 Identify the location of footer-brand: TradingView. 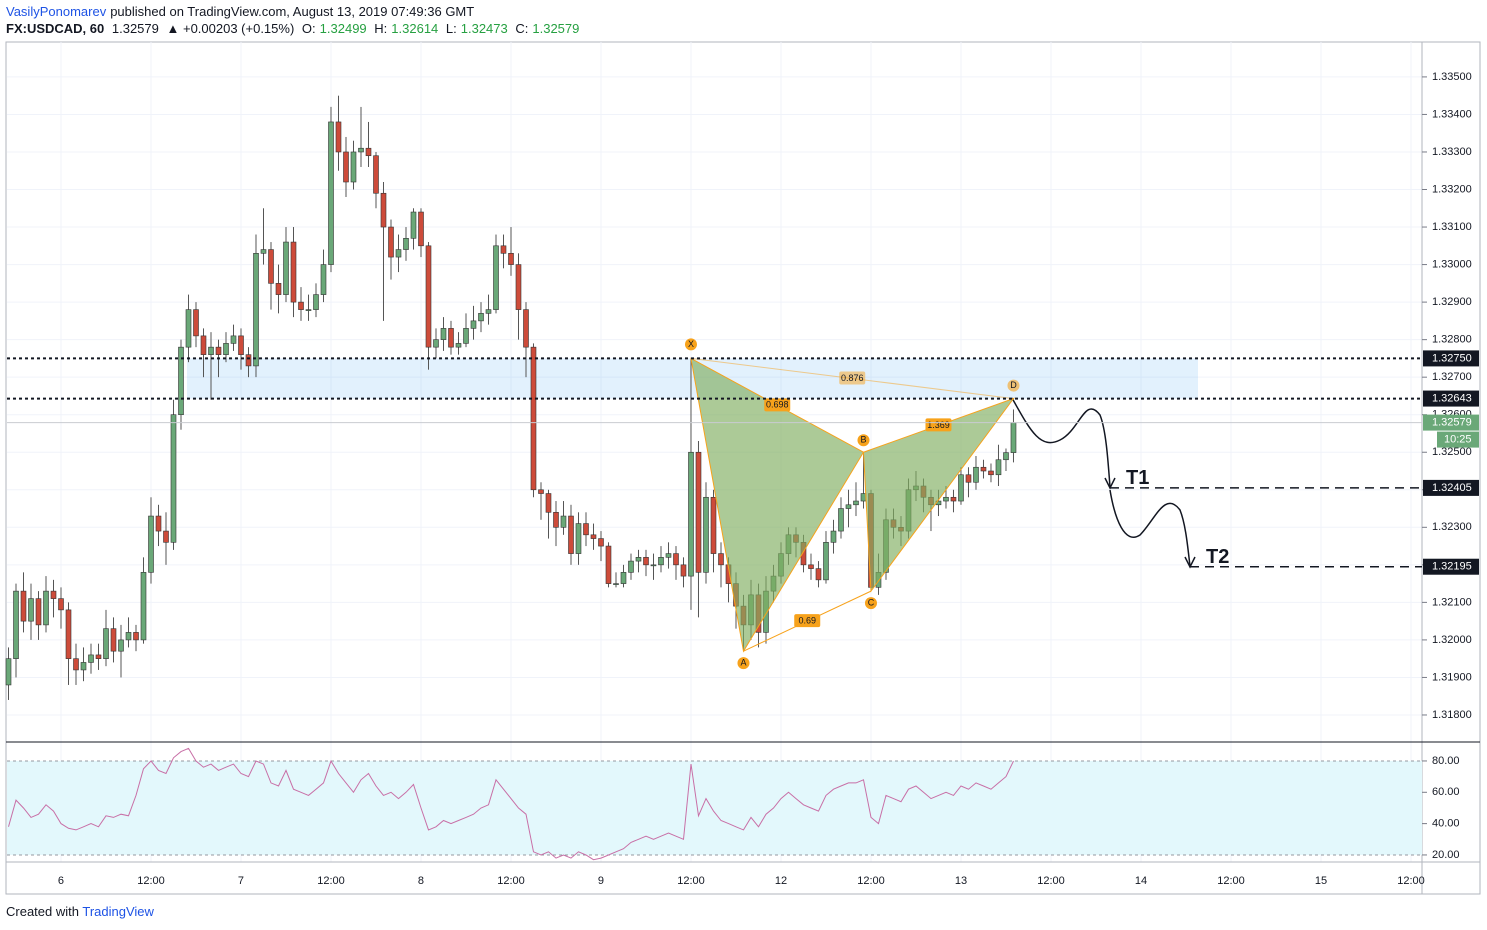
(118, 911).